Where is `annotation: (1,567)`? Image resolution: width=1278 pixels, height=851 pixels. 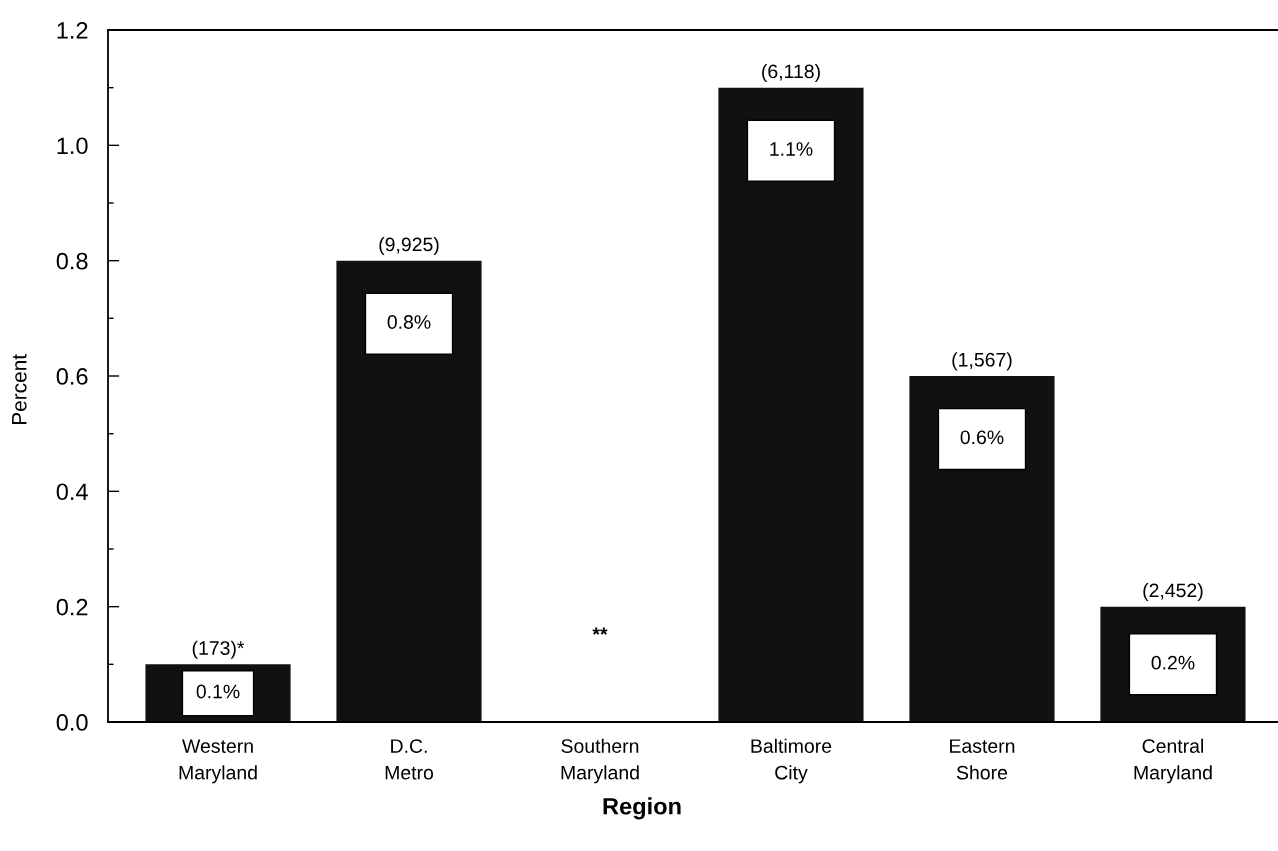
annotation: (1,567) is located at coordinates (982, 361).